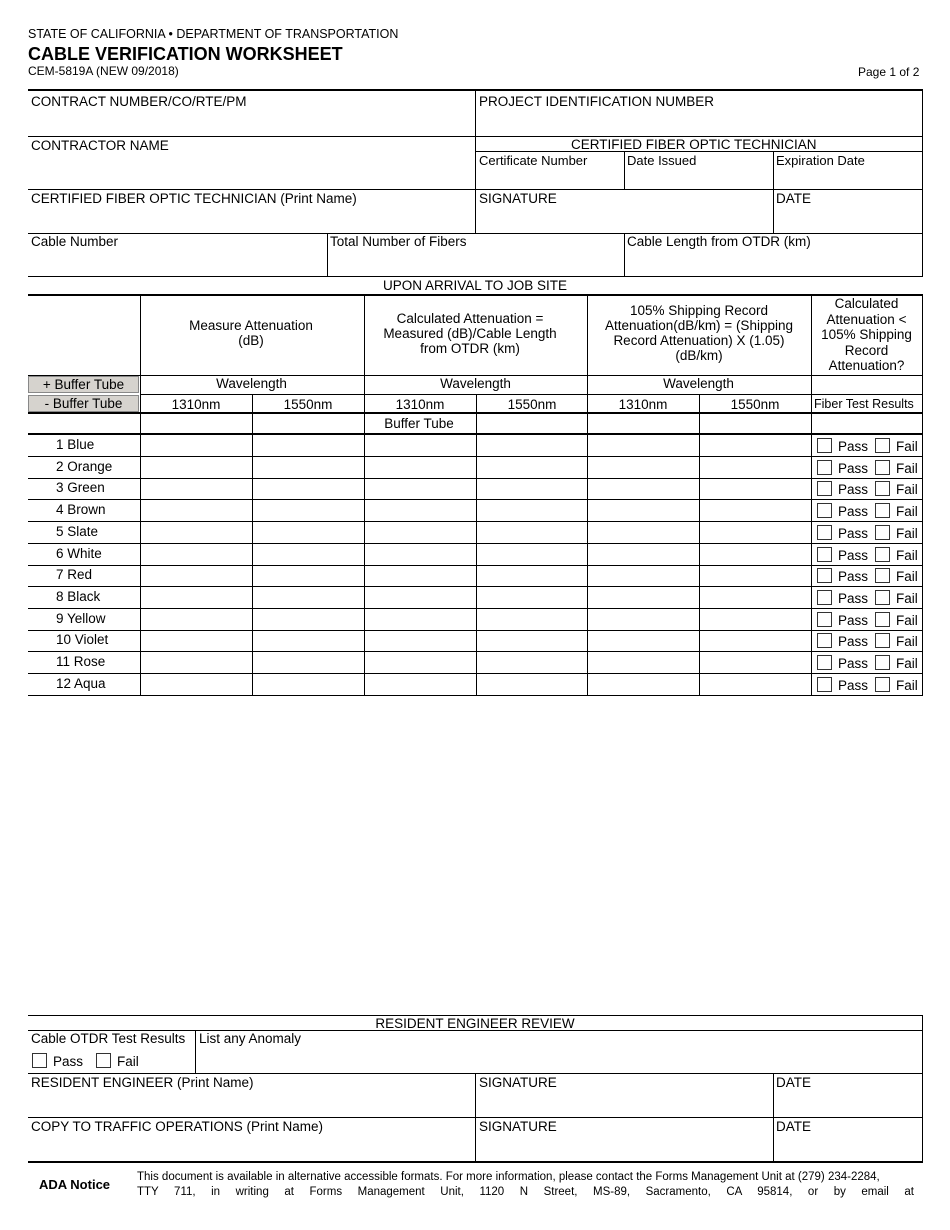 The width and height of the screenshot is (950, 1230). I want to click on remove-buffer-tube-button: - Buffer Tube, so click(83, 403).